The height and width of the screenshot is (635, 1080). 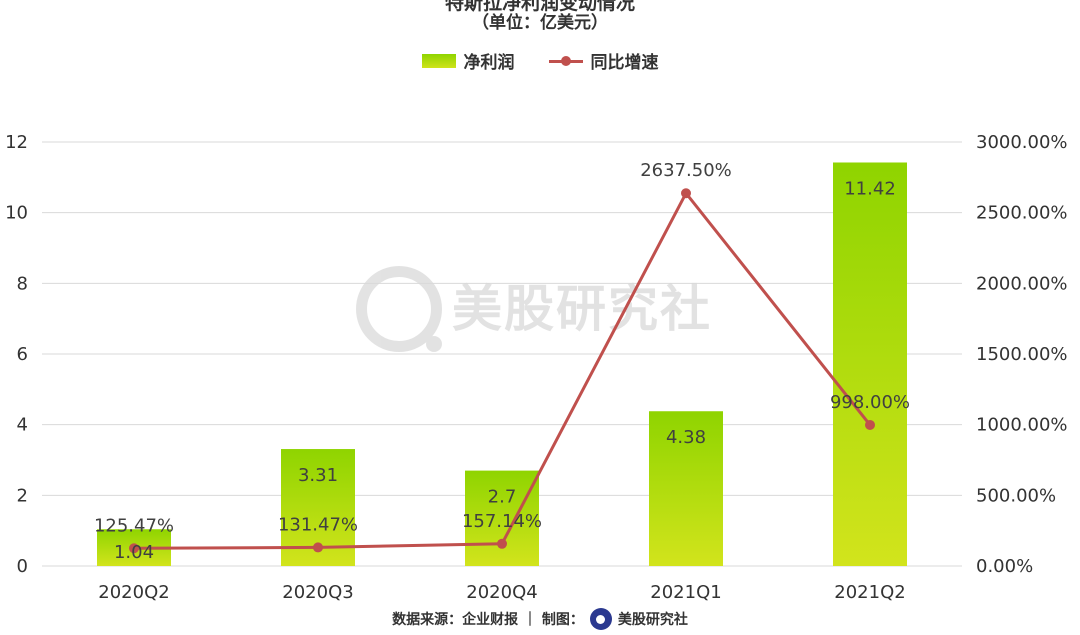 I want to click on right-axis-tick-label: 2000.00%, so click(x=1022, y=283).